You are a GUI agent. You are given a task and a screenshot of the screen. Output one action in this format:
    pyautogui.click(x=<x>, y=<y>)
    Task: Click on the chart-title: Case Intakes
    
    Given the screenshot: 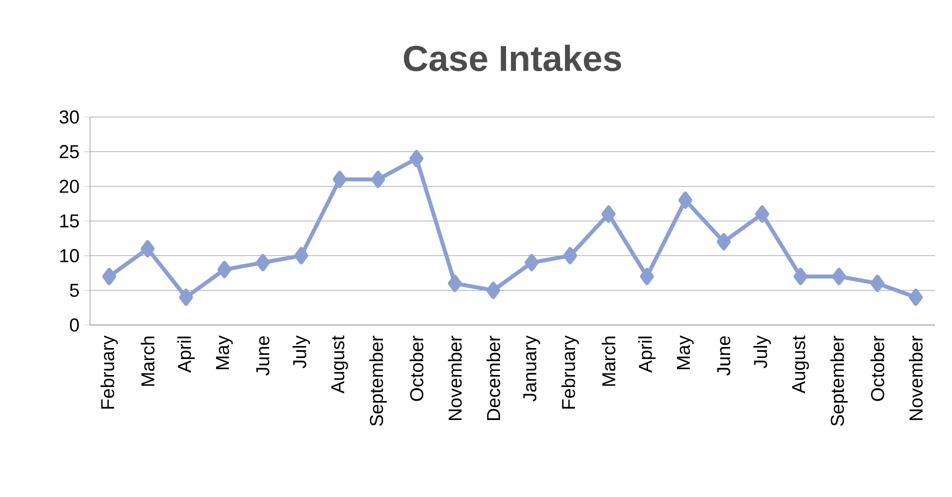 What is the action you would take?
    pyautogui.click(x=513, y=58)
    